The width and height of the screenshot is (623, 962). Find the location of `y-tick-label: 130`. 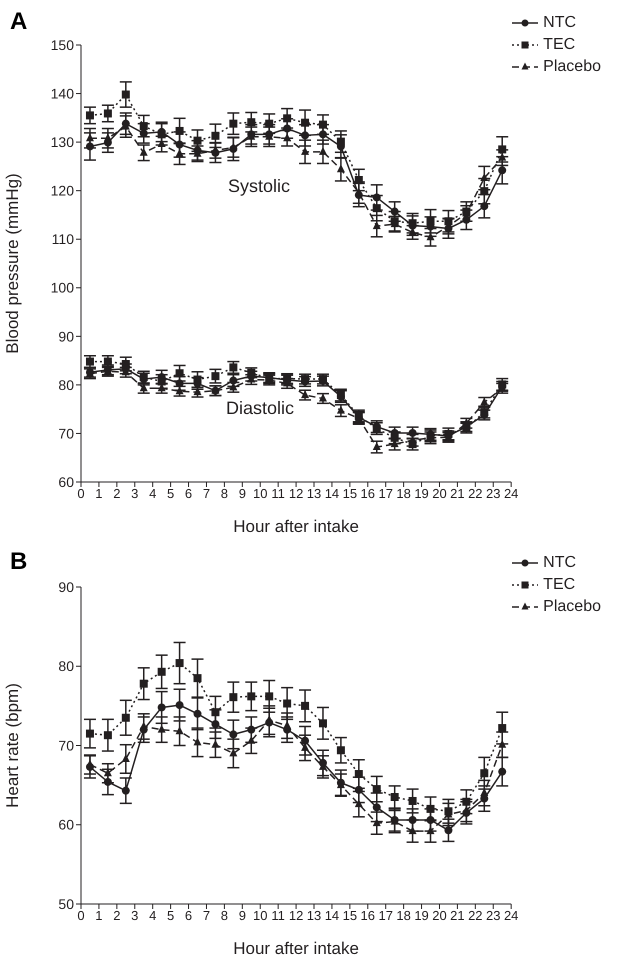

y-tick-label: 130 is located at coordinates (62, 142).